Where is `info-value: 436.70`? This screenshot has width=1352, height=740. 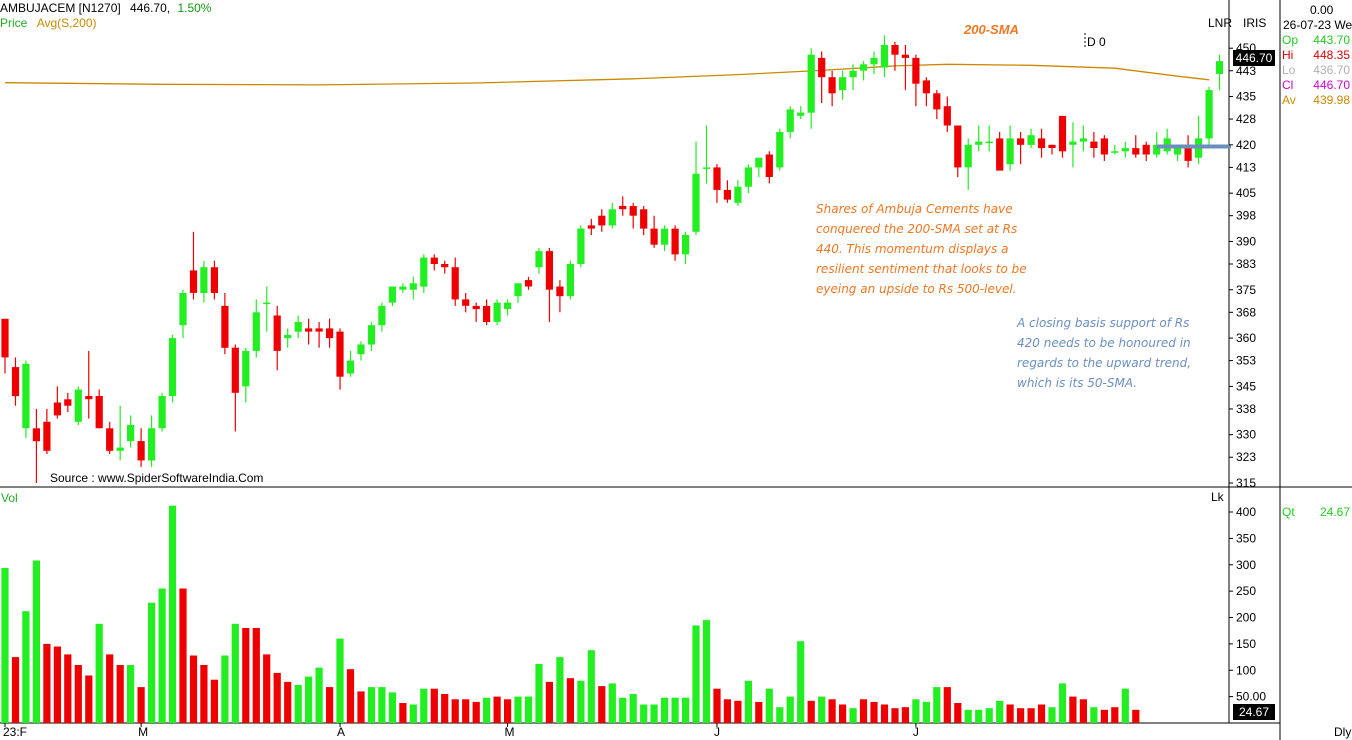
info-value: 436.70 is located at coordinates (1331, 70).